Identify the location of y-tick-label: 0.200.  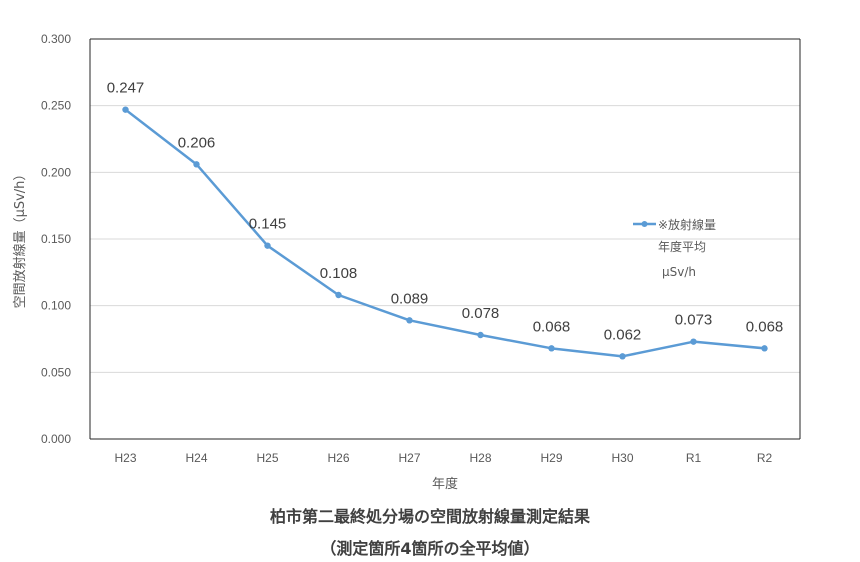
(56, 172).